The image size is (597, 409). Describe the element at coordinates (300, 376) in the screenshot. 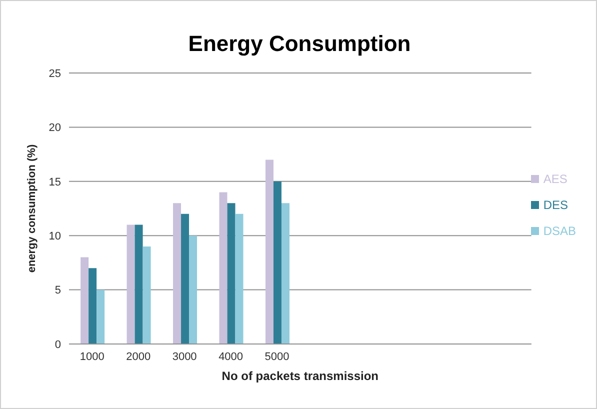

I see `x-axis-title: No of packets transmission` at that location.